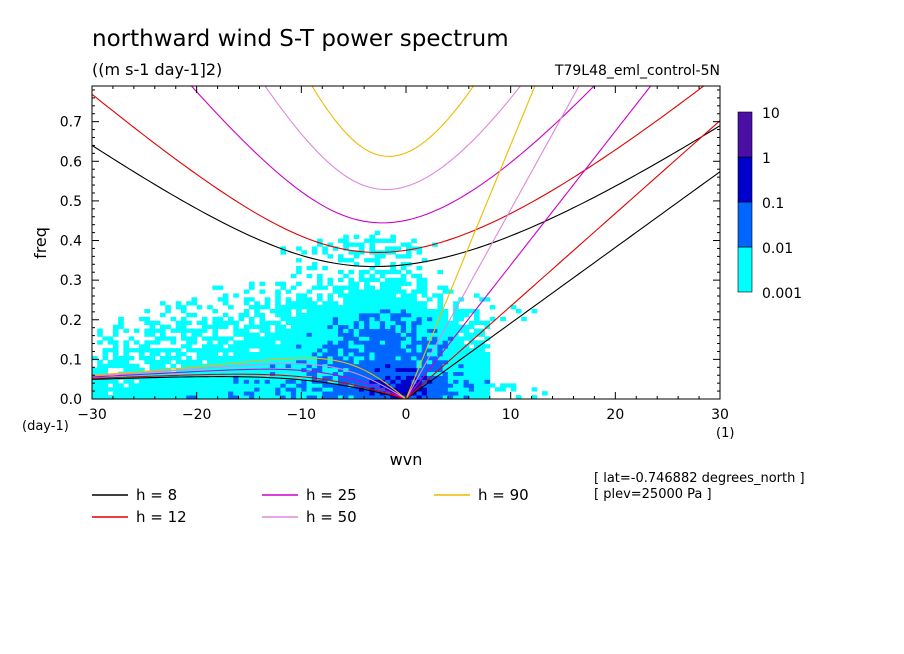  What do you see at coordinates (406, 459) in the screenshot?
I see `x-axis-label: wvn` at bounding box center [406, 459].